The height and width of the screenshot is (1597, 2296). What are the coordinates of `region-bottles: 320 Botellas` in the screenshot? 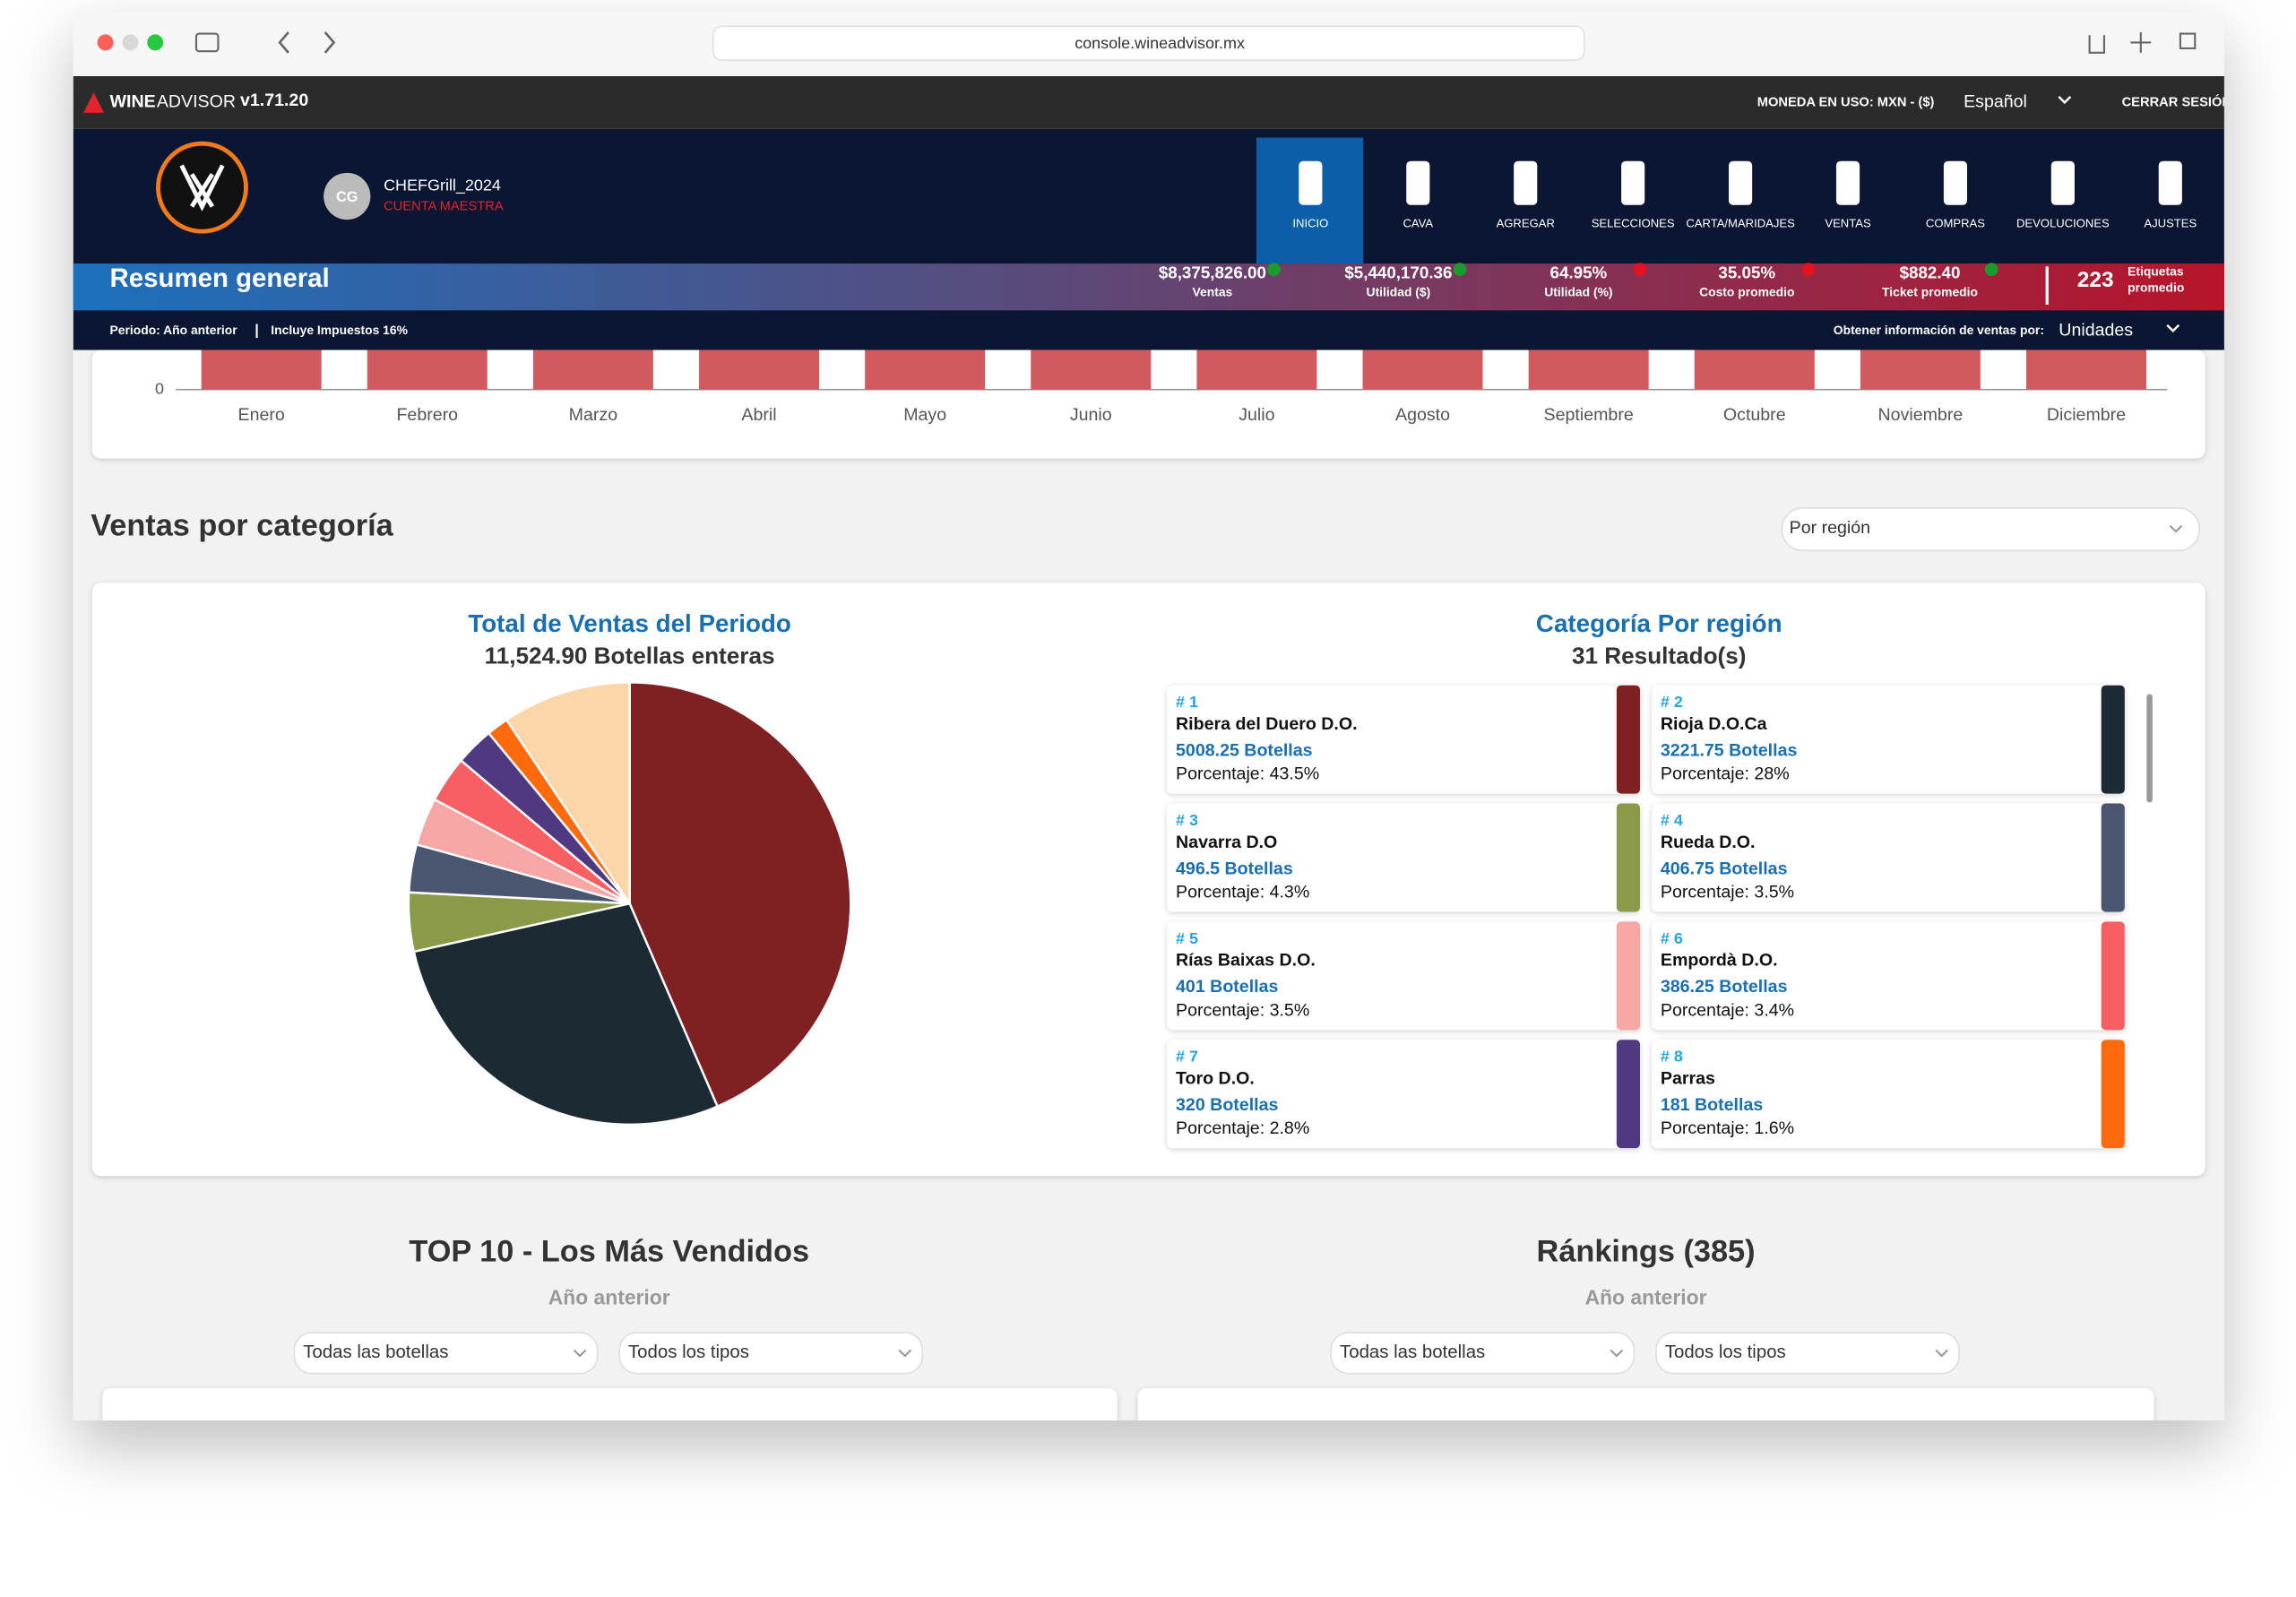 It's located at (1227, 1105).